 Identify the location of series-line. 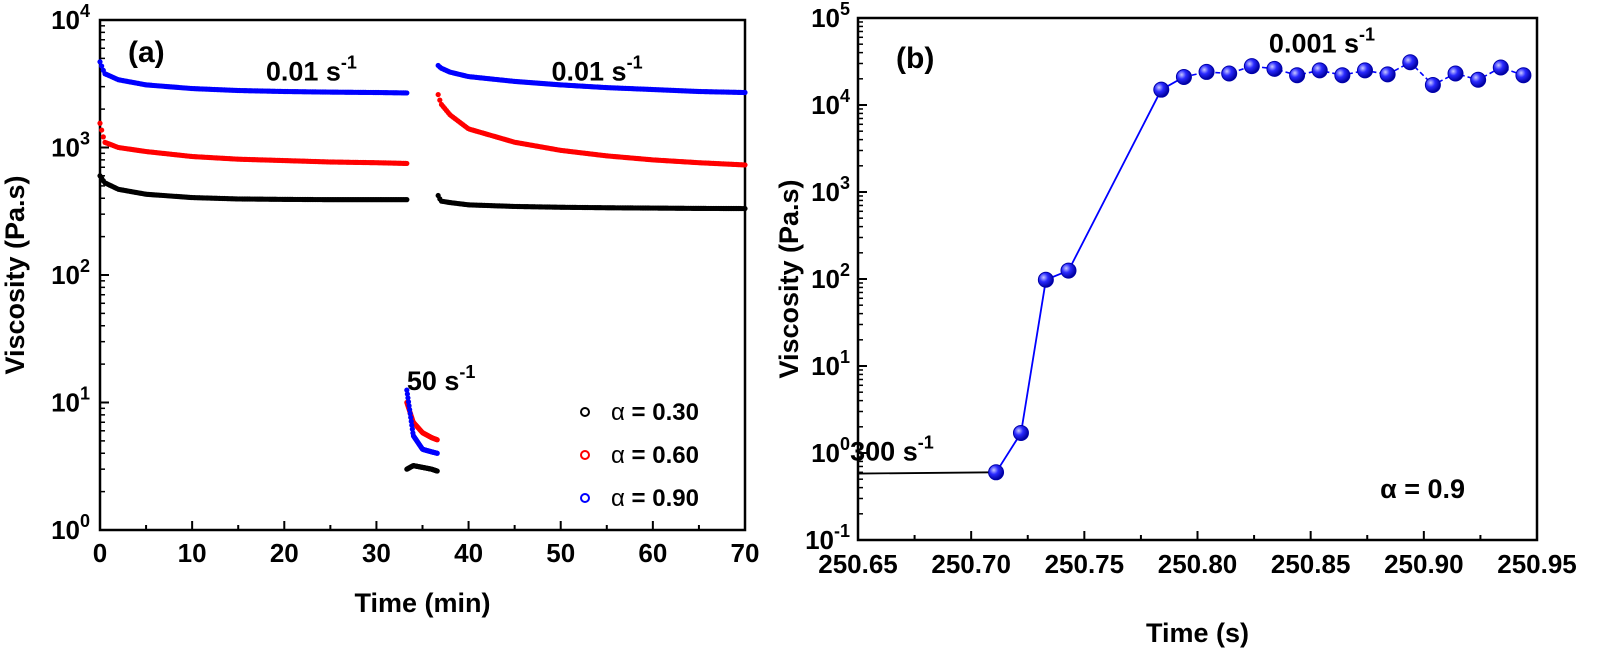
(1090, 274).